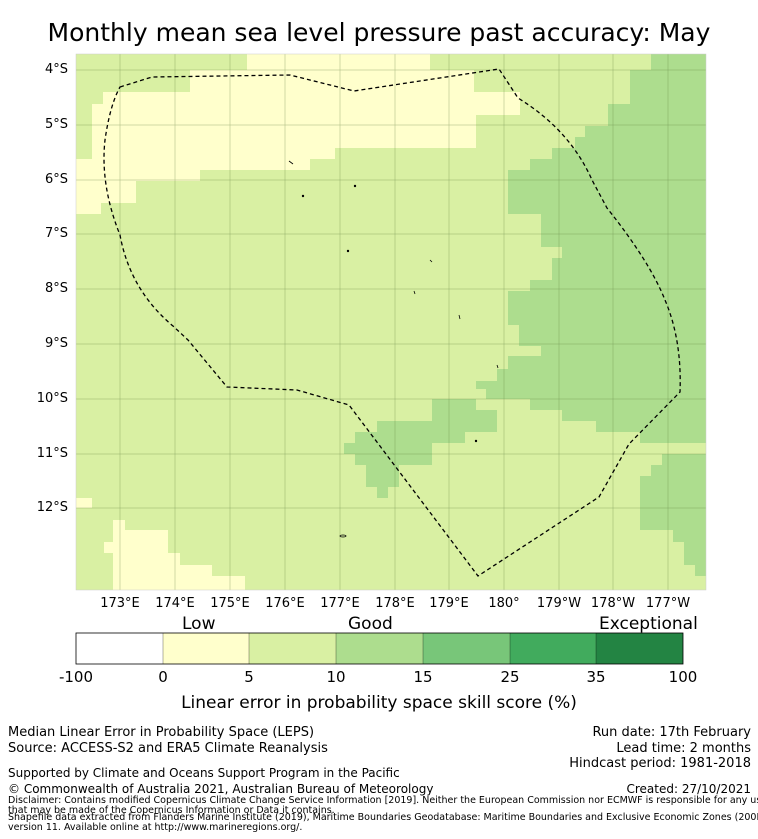  What do you see at coordinates (671, 732) in the screenshot?
I see `footer-run-date: Run date: 17th February` at bounding box center [671, 732].